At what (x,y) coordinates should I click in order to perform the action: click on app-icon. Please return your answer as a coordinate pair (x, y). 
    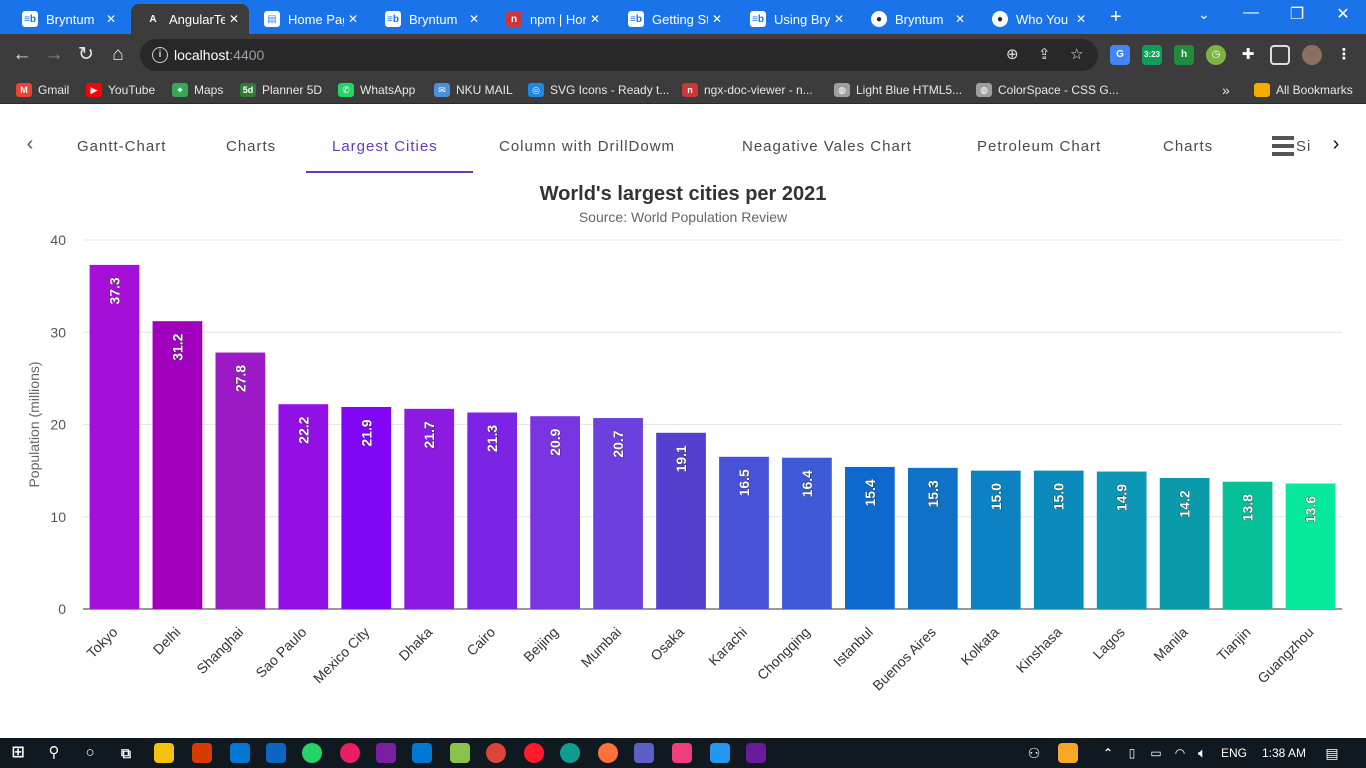
    Looking at the image, I should click on (460, 753).